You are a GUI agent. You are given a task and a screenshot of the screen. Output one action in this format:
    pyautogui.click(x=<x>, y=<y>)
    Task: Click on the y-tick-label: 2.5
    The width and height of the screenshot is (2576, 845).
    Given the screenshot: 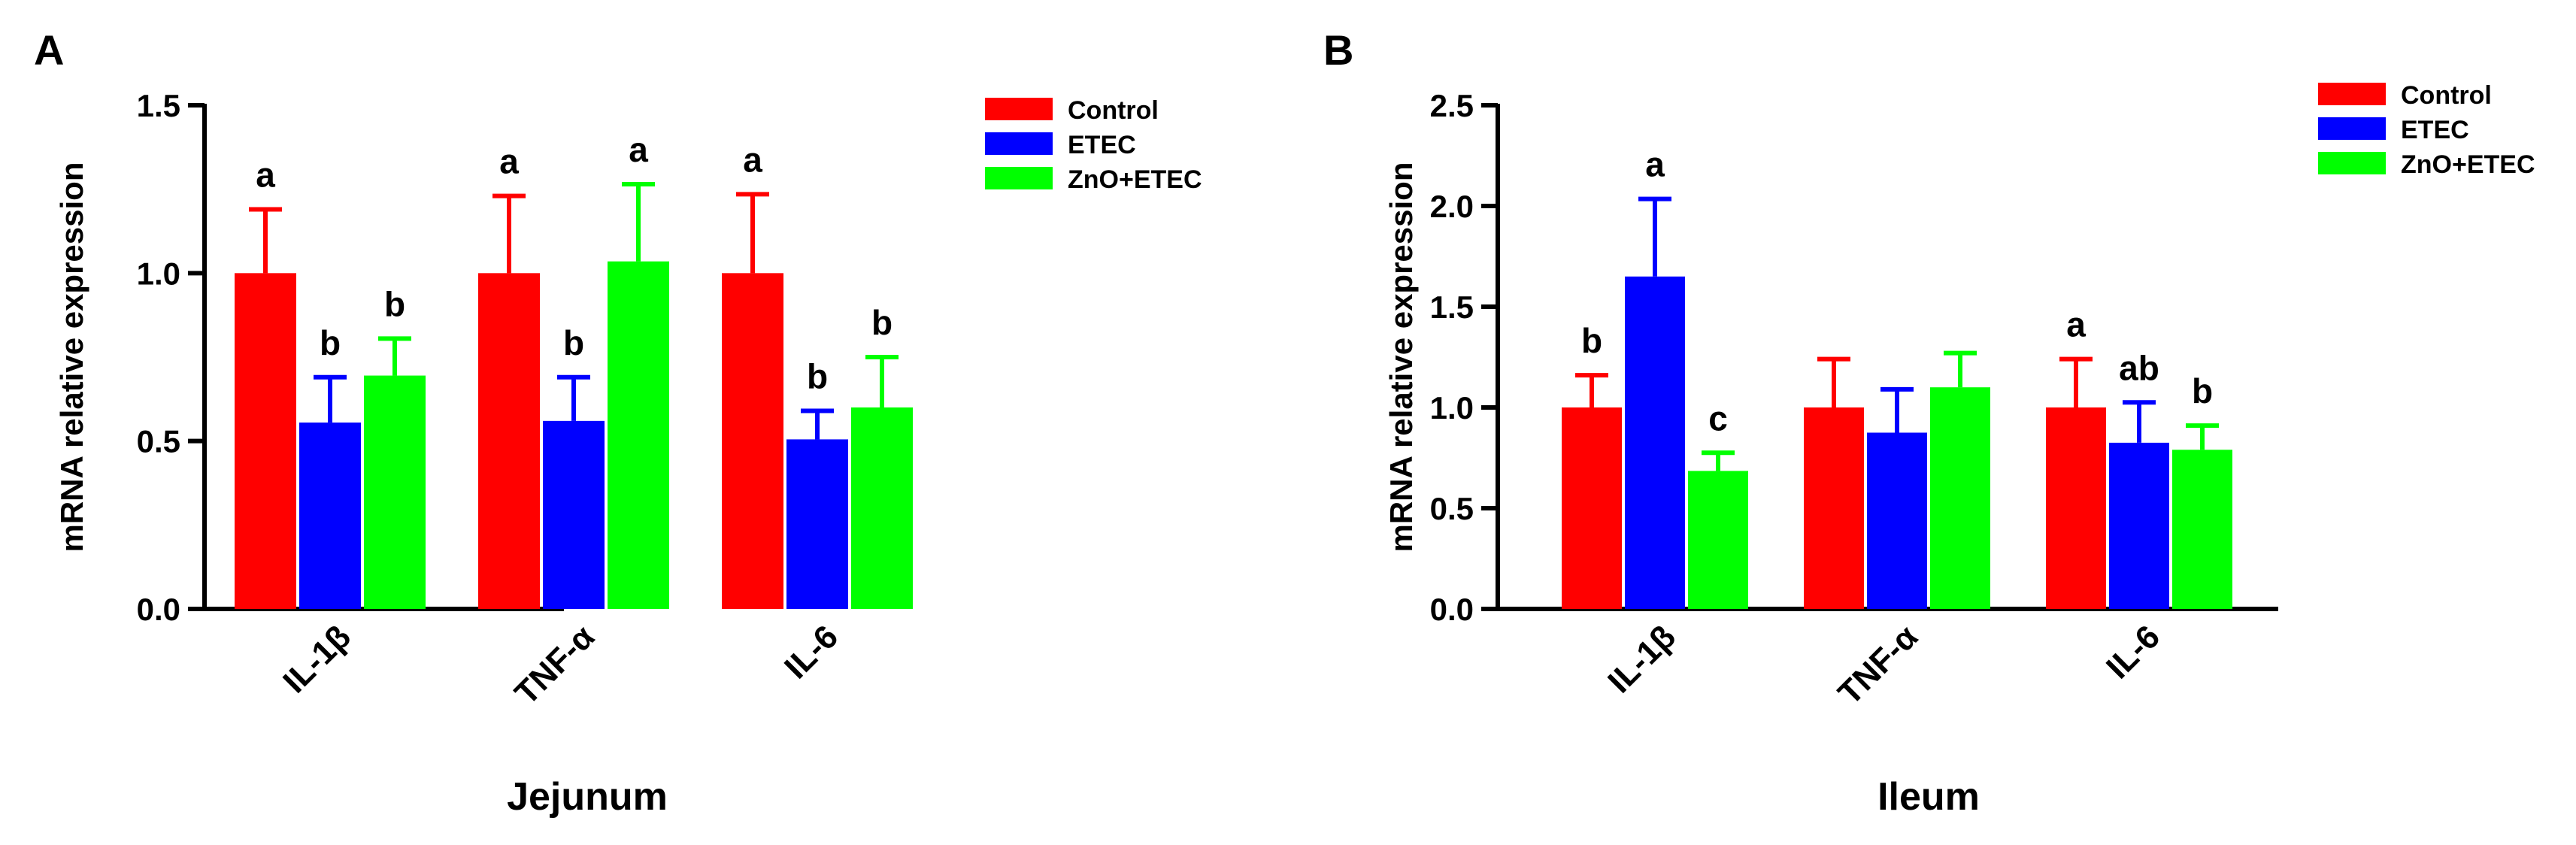 What is the action you would take?
    pyautogui.click(x=1452, y=105)
    